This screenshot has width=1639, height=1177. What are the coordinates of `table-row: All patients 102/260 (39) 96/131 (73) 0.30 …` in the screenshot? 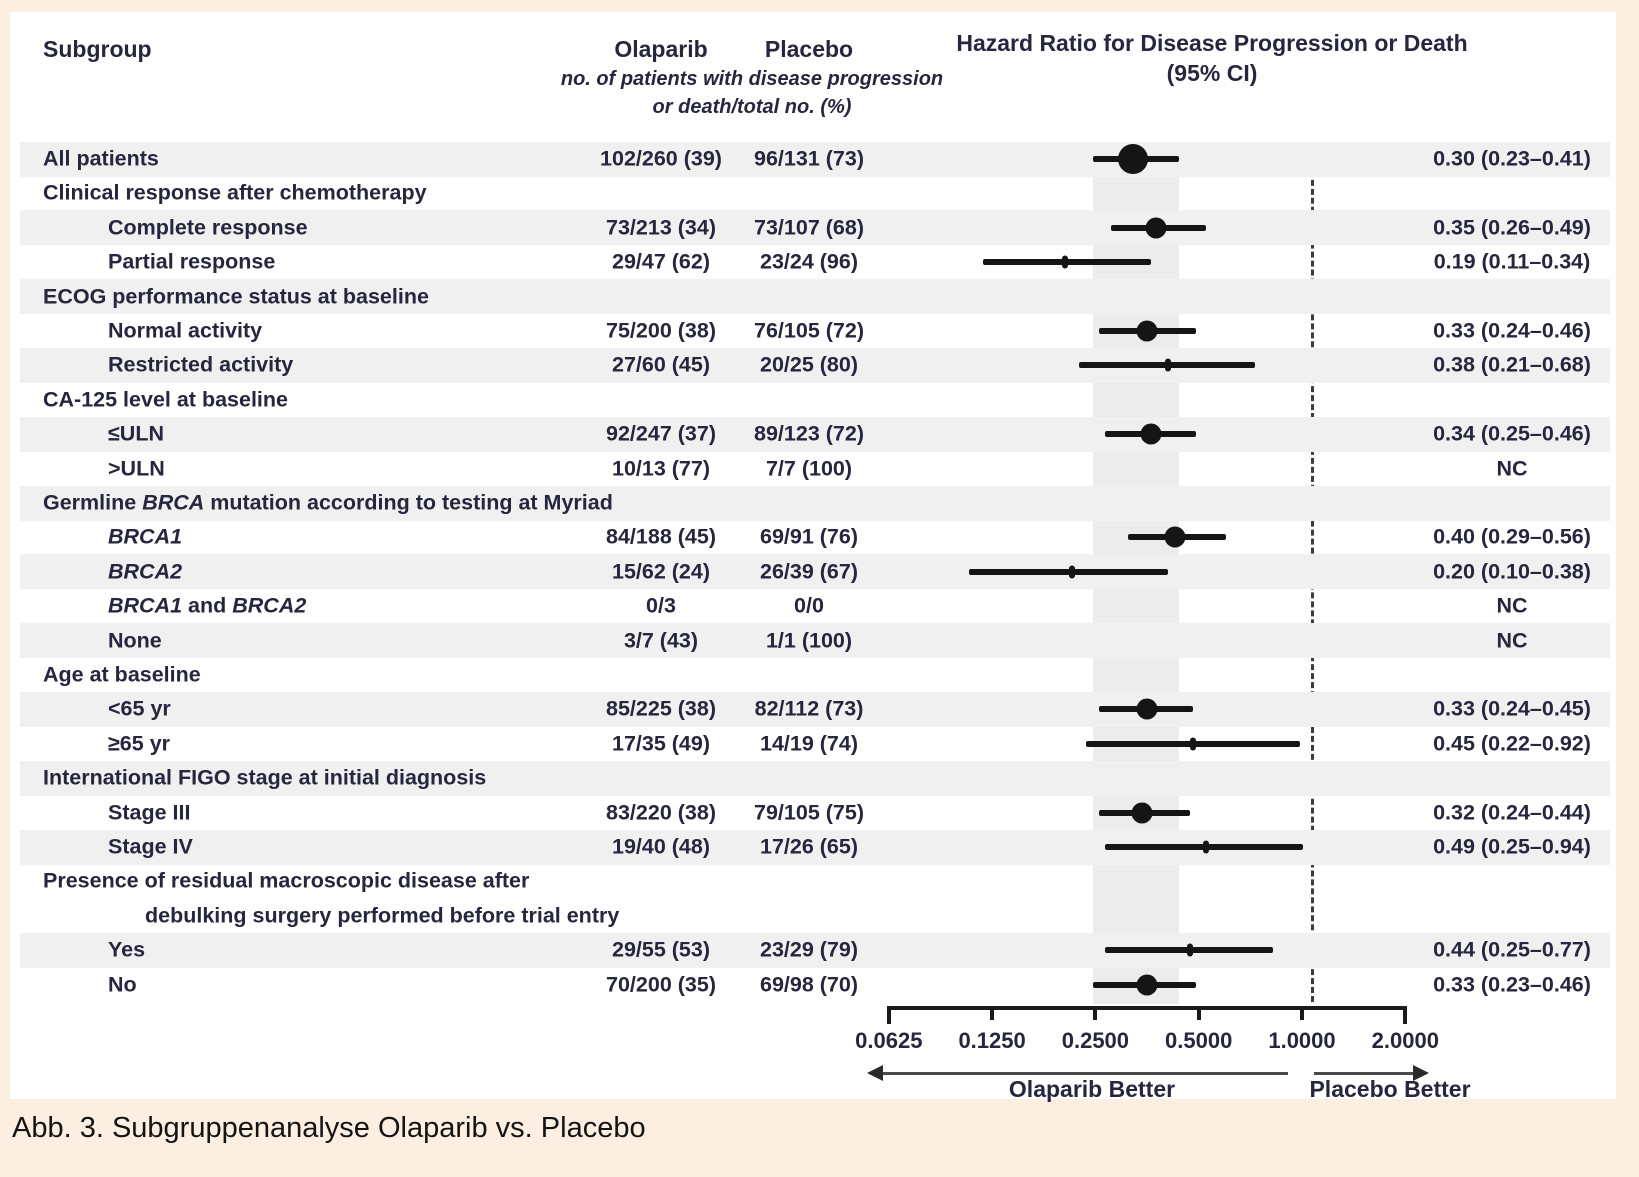 It's located at (815, 159).